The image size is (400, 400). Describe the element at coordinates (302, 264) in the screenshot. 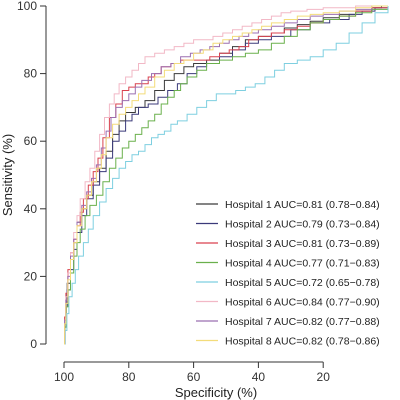

I see `legend-label: Hospital 4 AUC=0.77 (0.71−0.83)` at that location.